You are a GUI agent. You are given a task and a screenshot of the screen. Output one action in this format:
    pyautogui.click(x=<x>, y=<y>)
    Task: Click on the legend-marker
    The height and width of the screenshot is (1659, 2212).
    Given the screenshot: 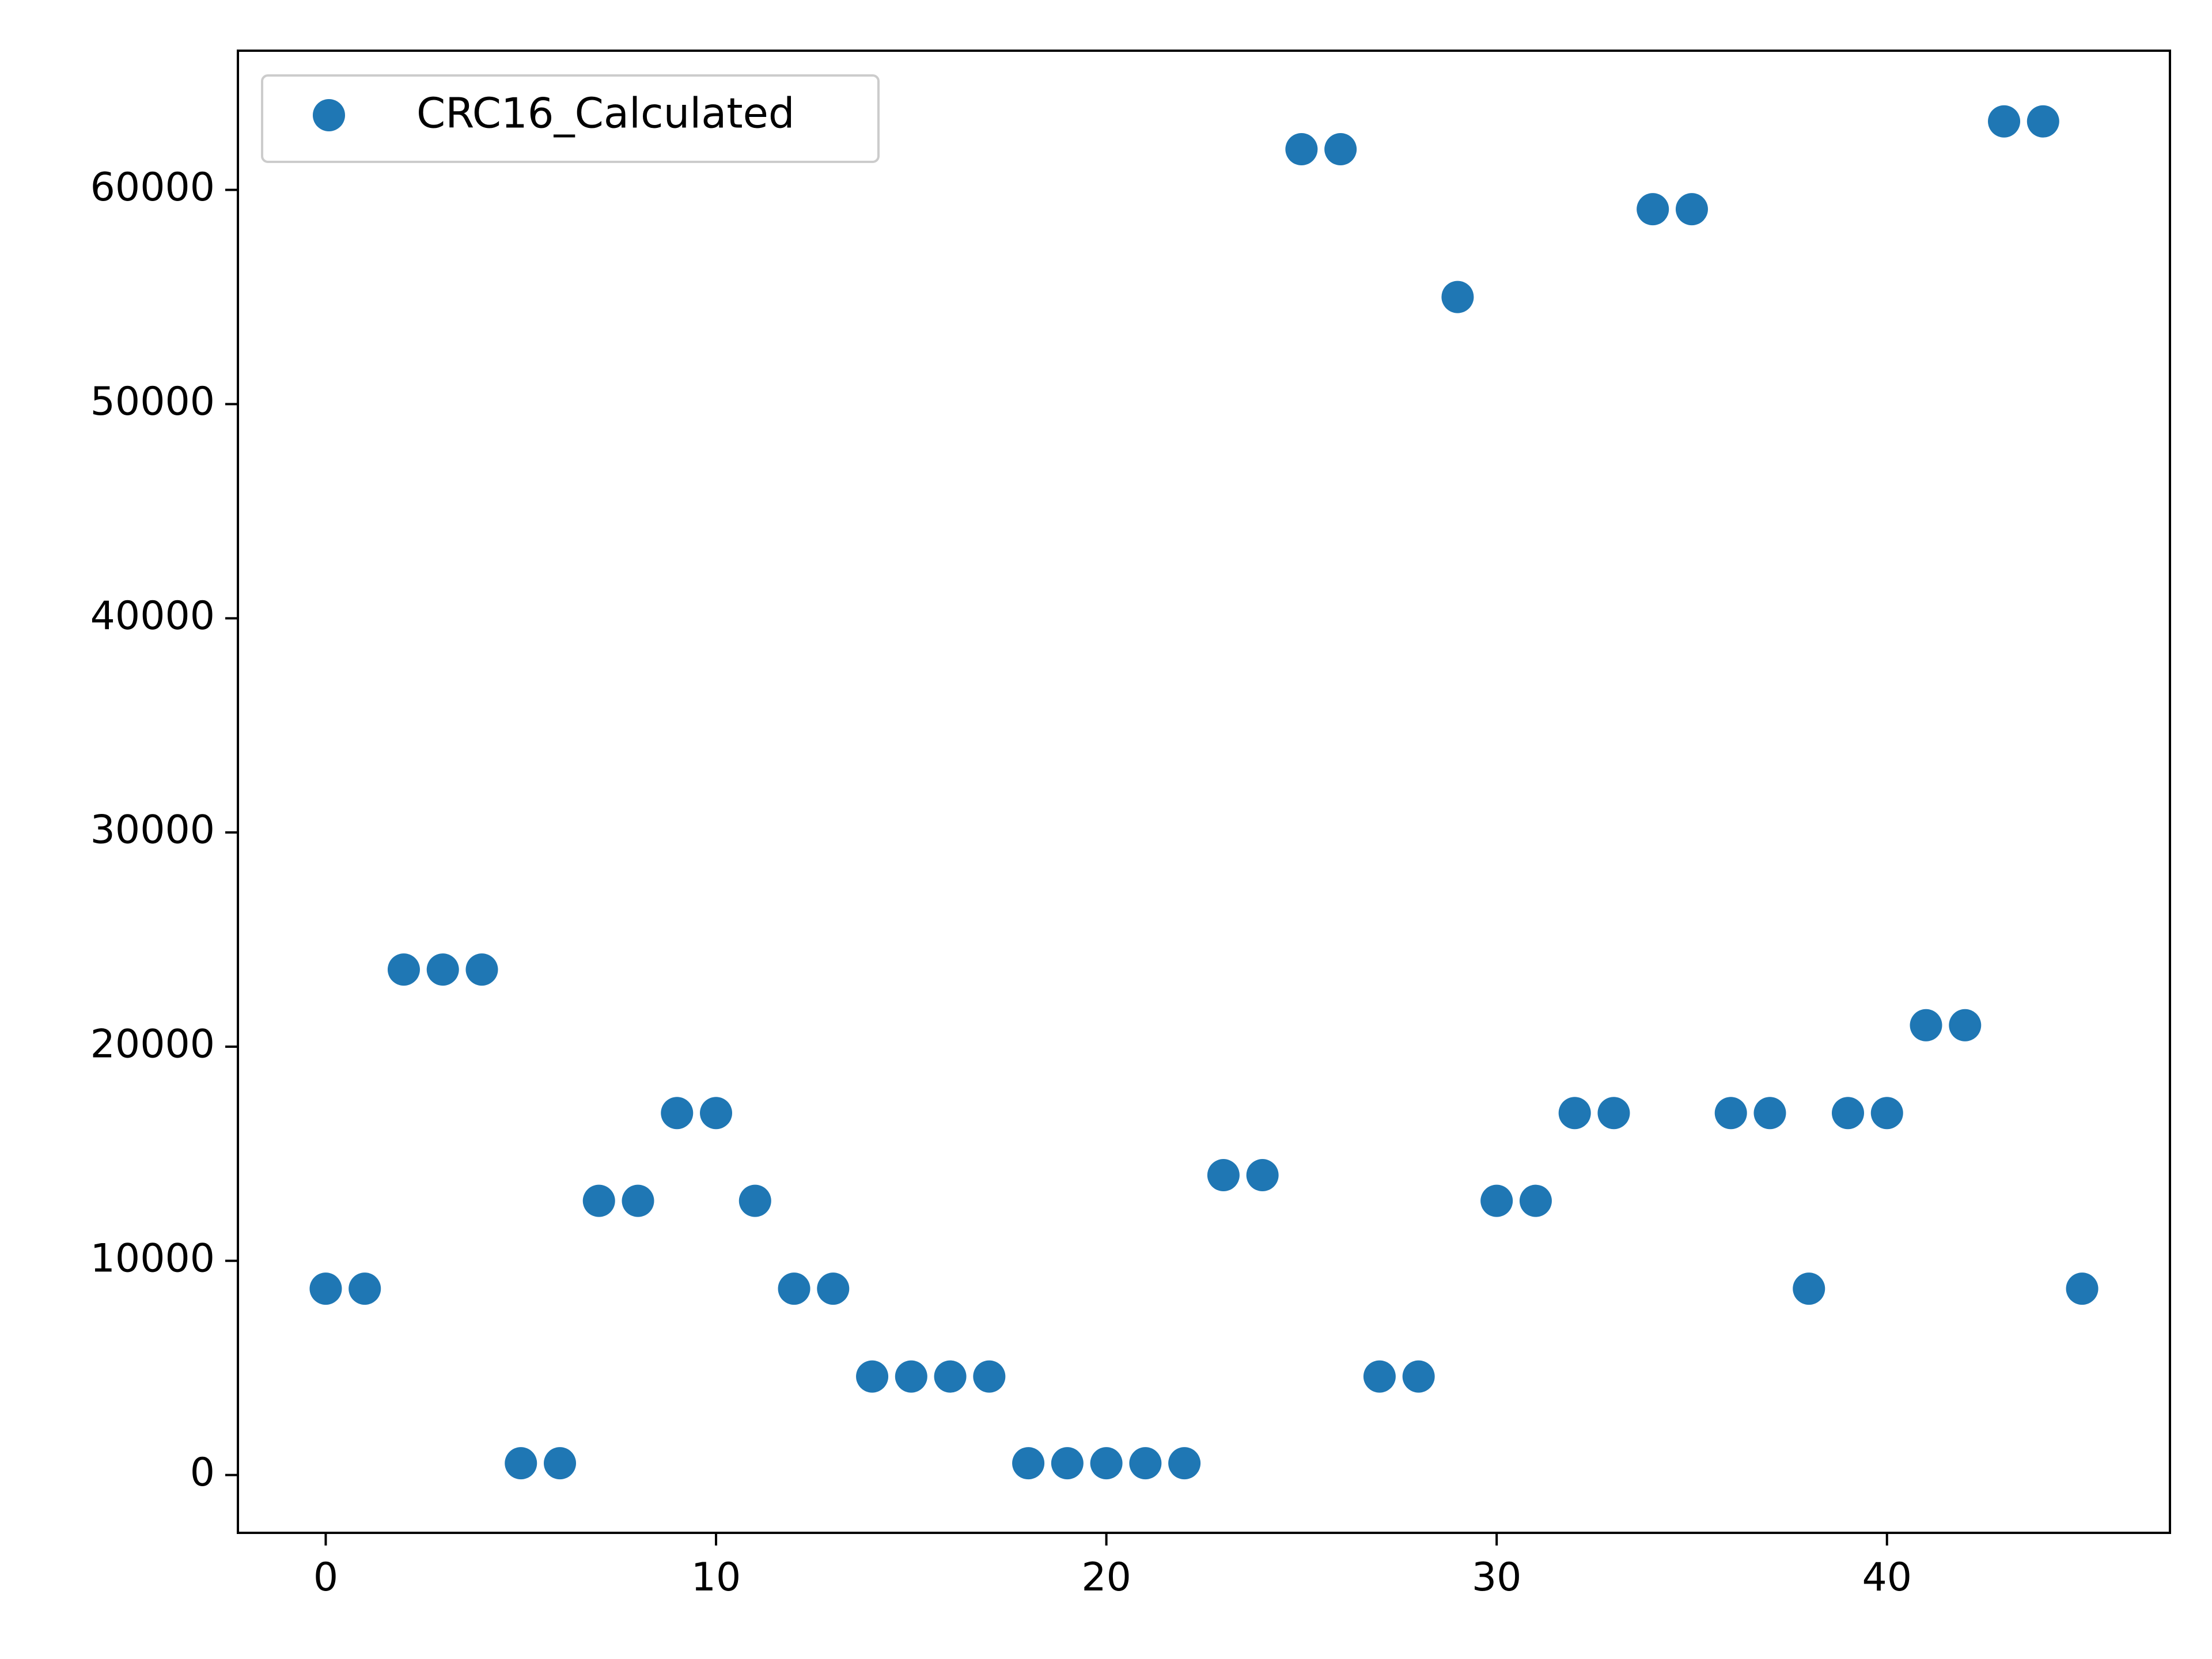 What is the action you would take?
    pyautogui.click(x=329, y=115)
    